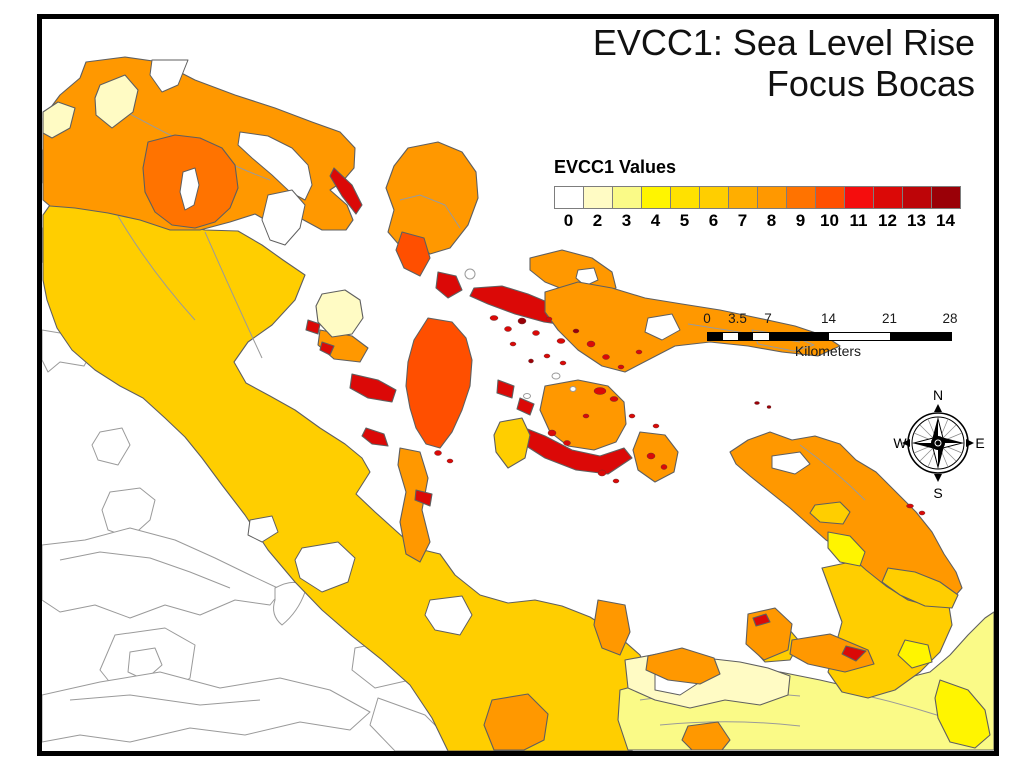  Describe the element at coordinates (900, 443) in the screenshot. I see `compass-west-label: W` at that location.